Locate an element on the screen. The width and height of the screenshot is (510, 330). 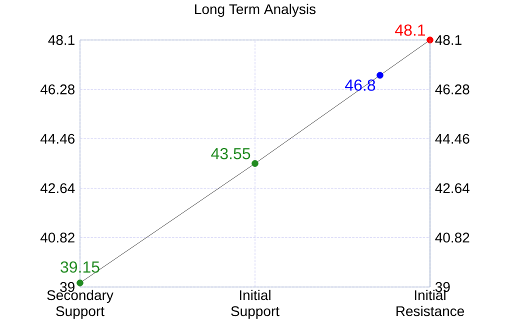
chart-title: Long Term Analysis is located at coordinates (255, 10).